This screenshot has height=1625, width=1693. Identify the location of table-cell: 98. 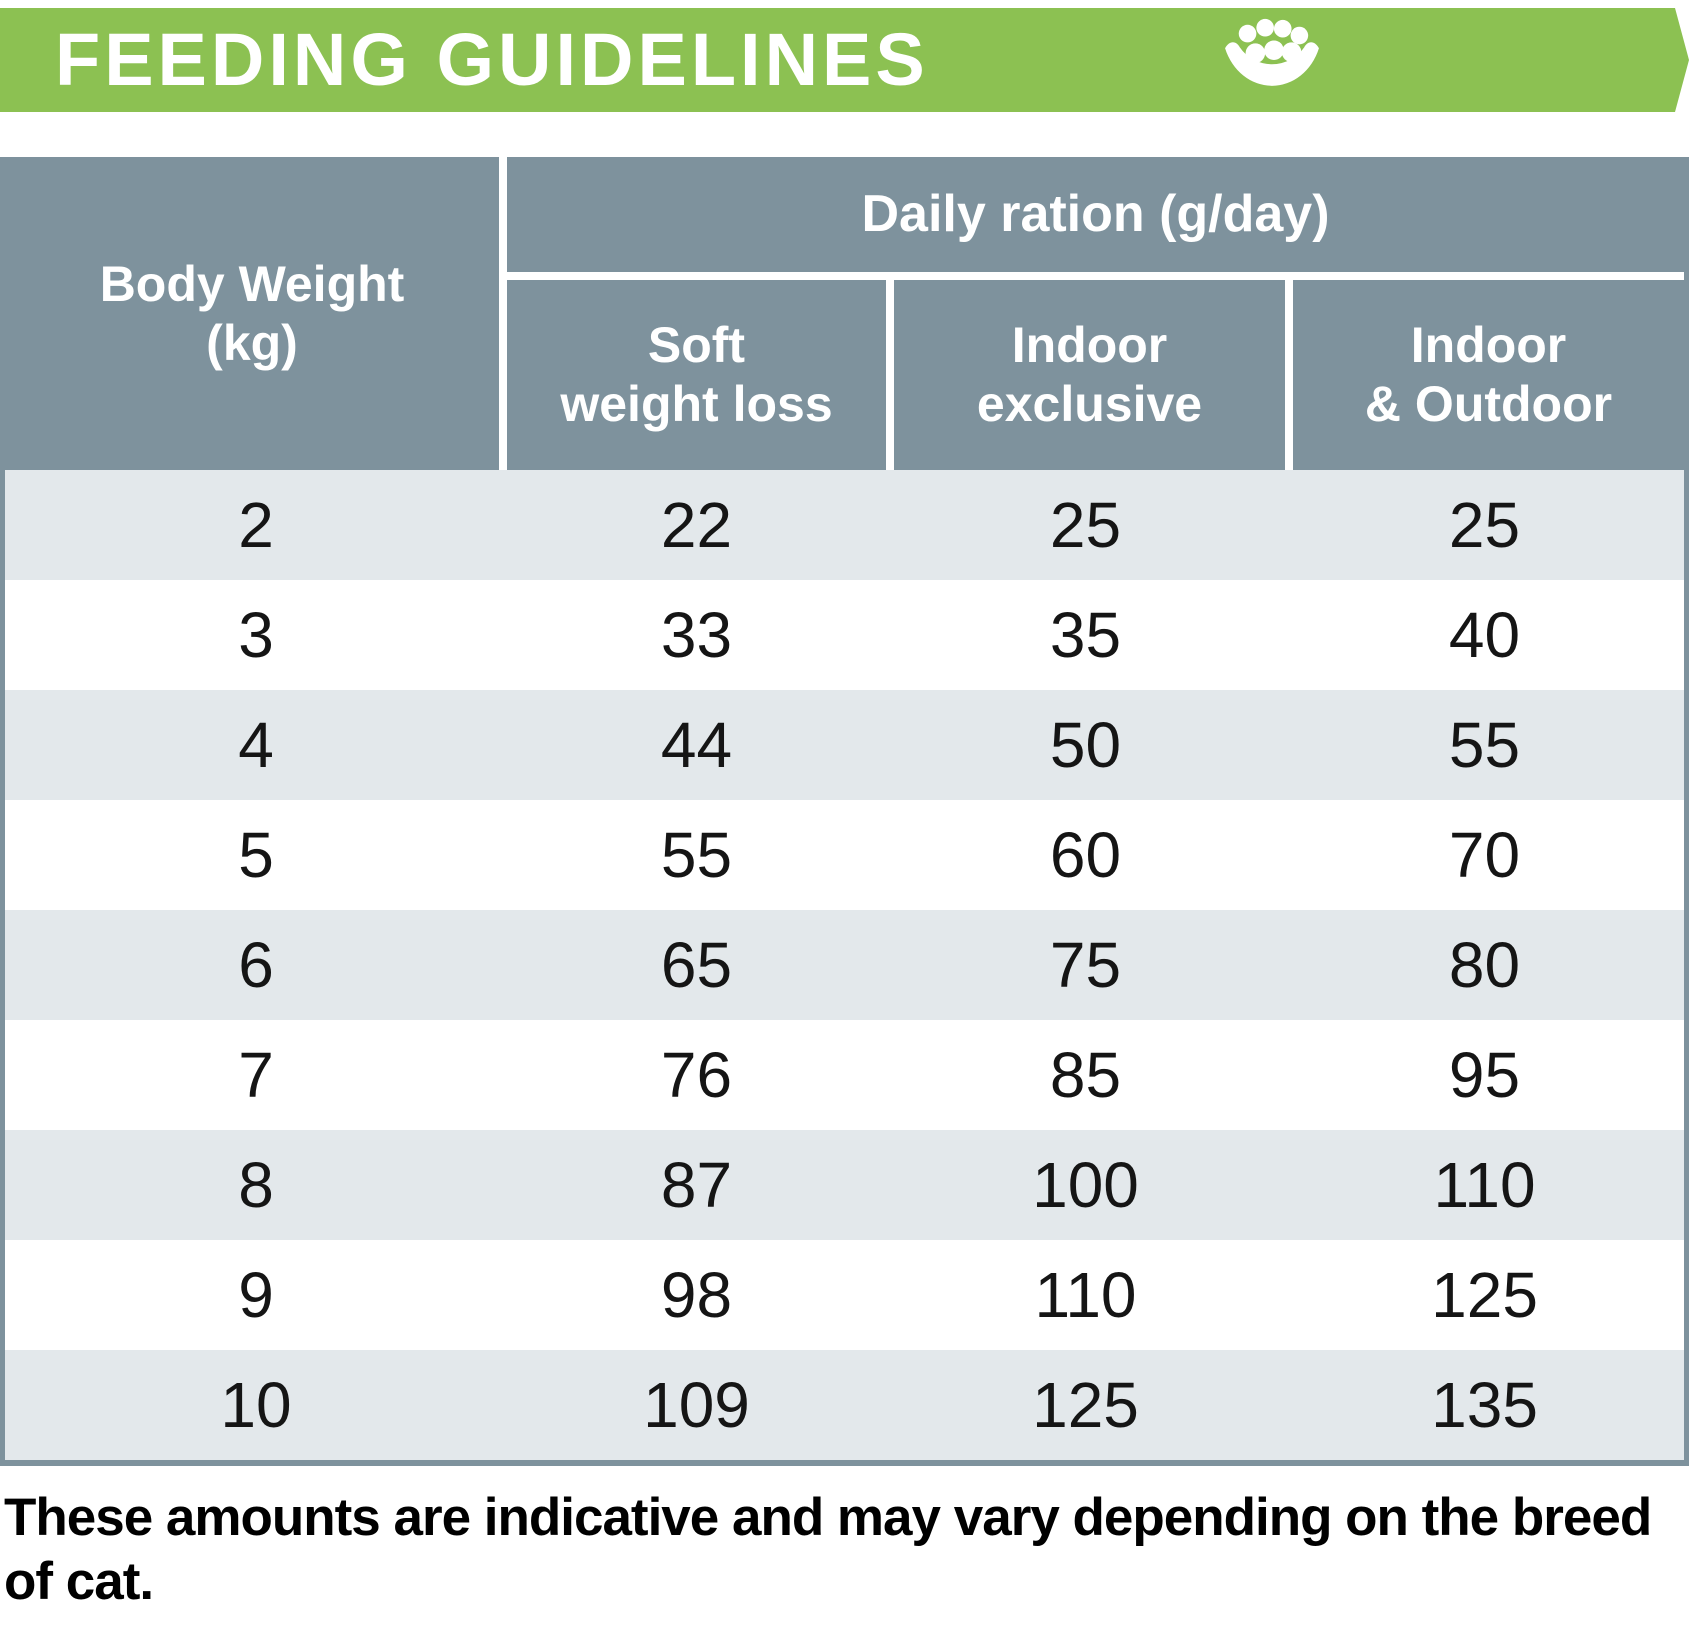
(696, 1295).